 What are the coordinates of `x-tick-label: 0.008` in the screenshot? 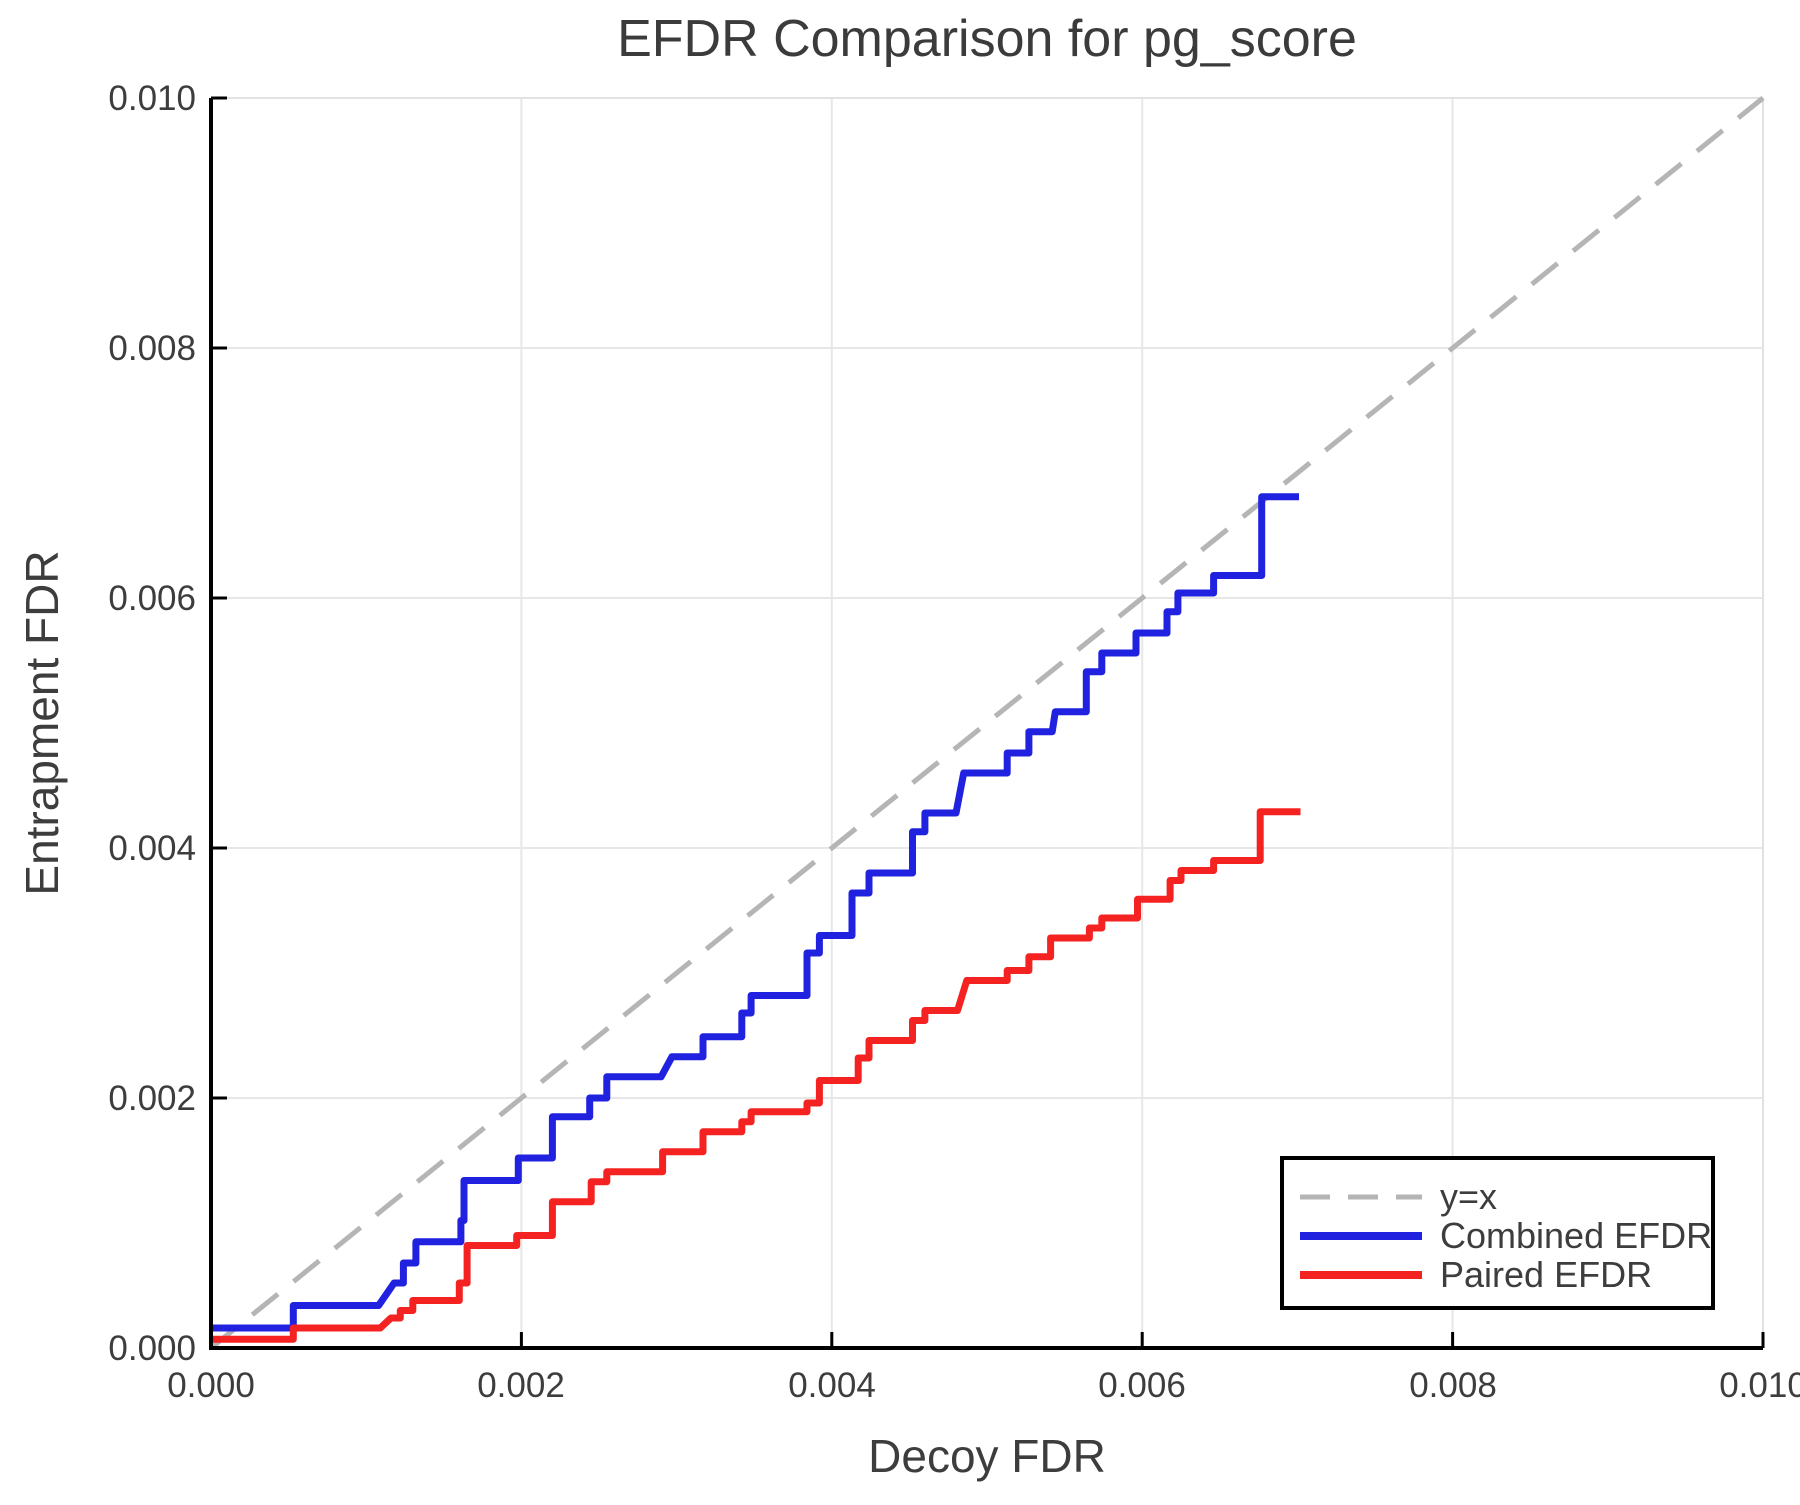 It's located at (1453, 1385).